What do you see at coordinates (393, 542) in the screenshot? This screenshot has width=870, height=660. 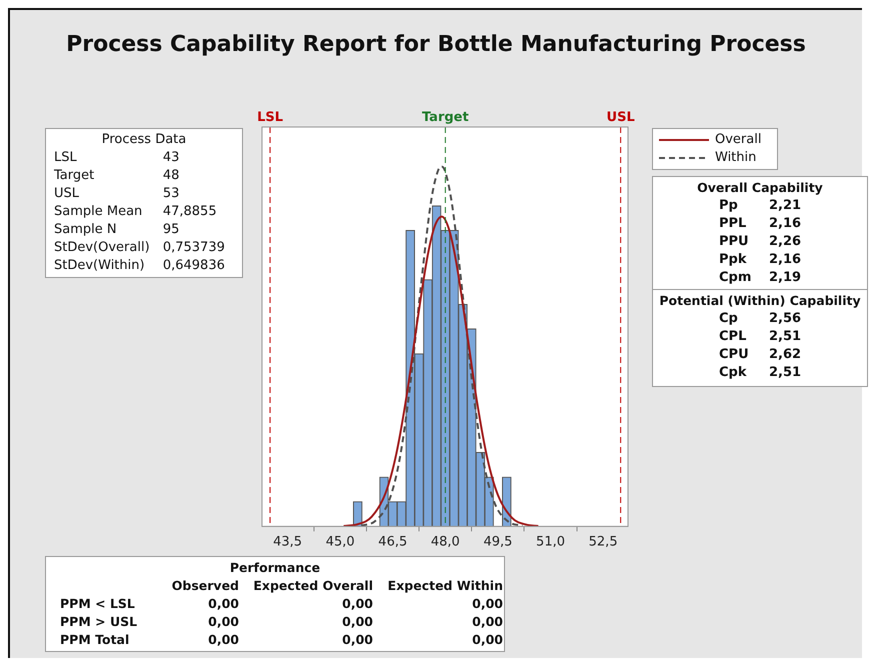 I see `x-tick-label: 46,5` at bounding box center [393, 542].